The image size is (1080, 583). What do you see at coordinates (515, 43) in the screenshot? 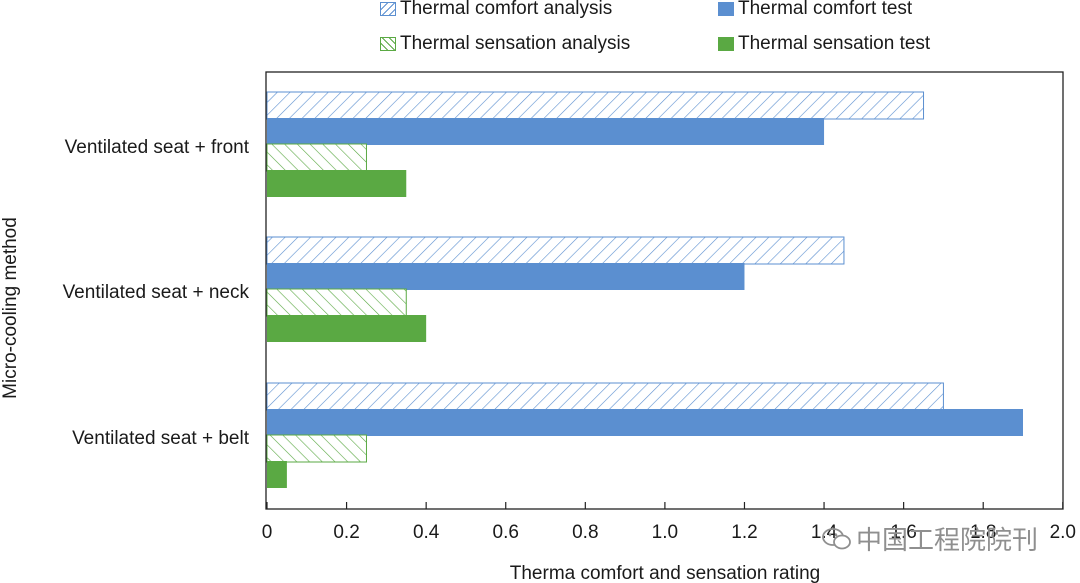
I see `legend-label: Thermal sensation analysis` at bounding box center [515, 43].